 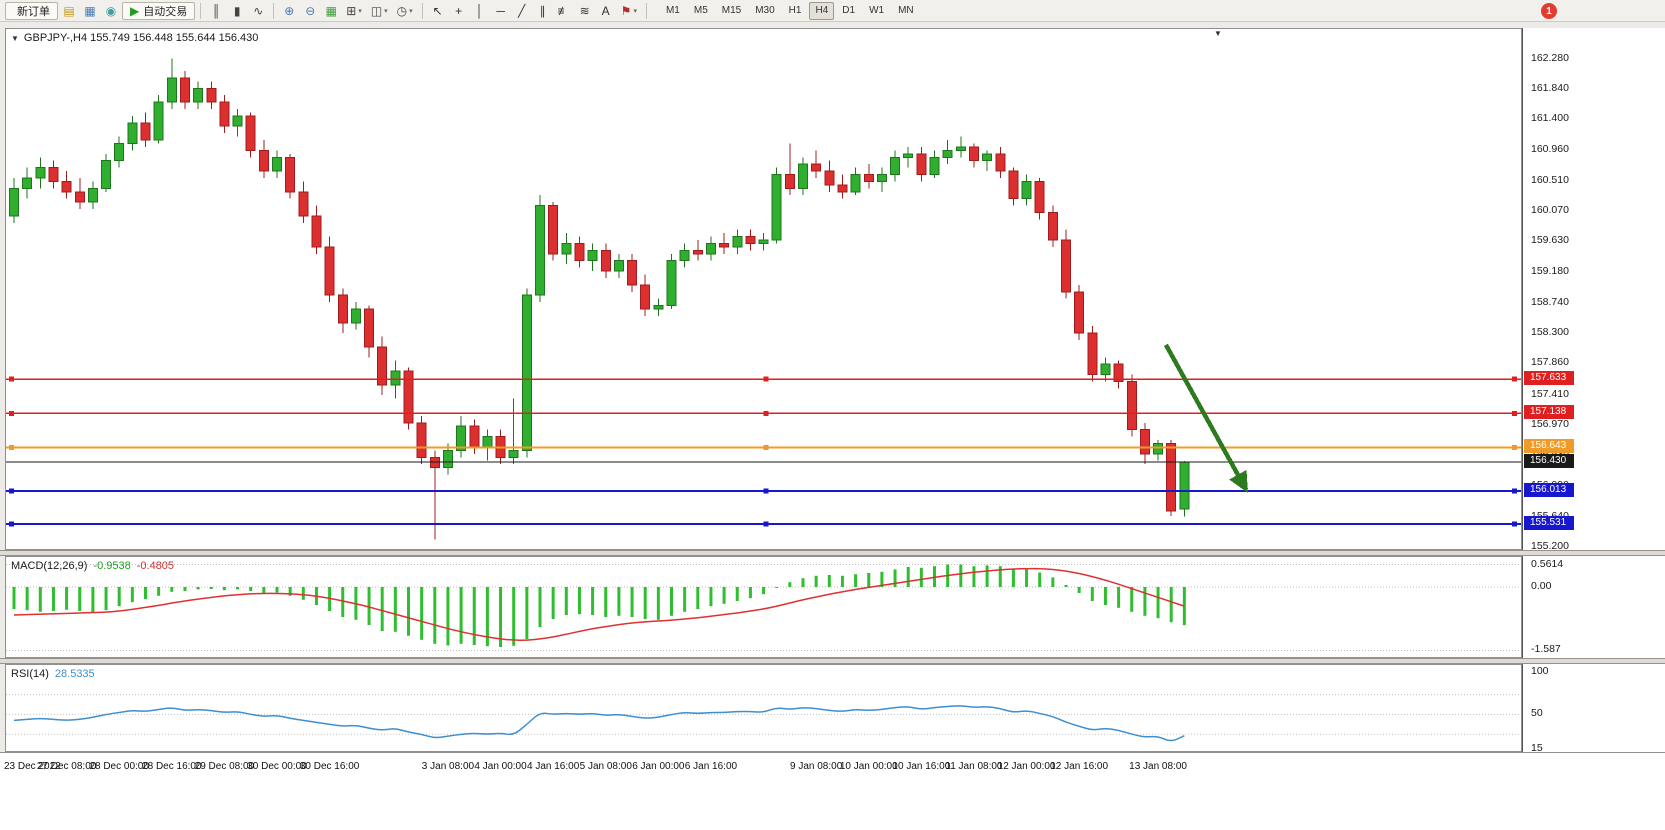 What do you see at coordinates (69, 11) in the screenshot?
I see `chart-stack-button: ▤` at bounding box center [69, 11].